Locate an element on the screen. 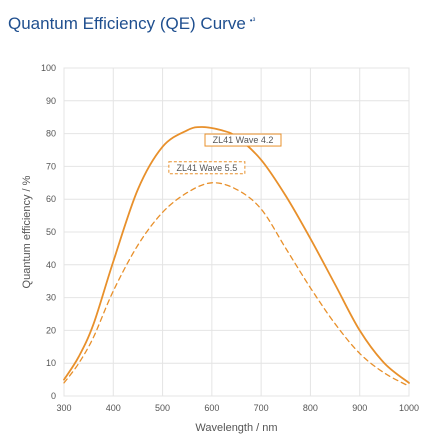  y-tick-label: 60 is located at coordinates (51, 199).